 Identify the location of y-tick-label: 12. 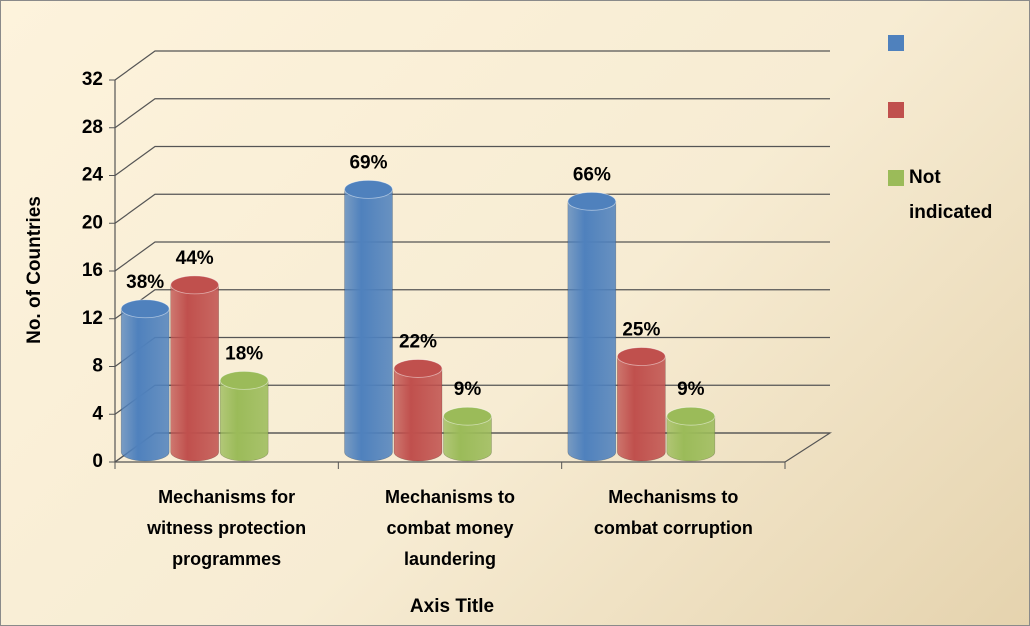
(92, 318).